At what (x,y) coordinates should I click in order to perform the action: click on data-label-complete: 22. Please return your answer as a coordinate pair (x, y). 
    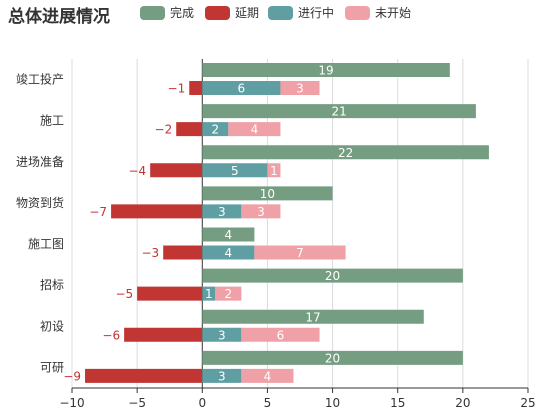
    Looking at the image, I should click on (345, 153).